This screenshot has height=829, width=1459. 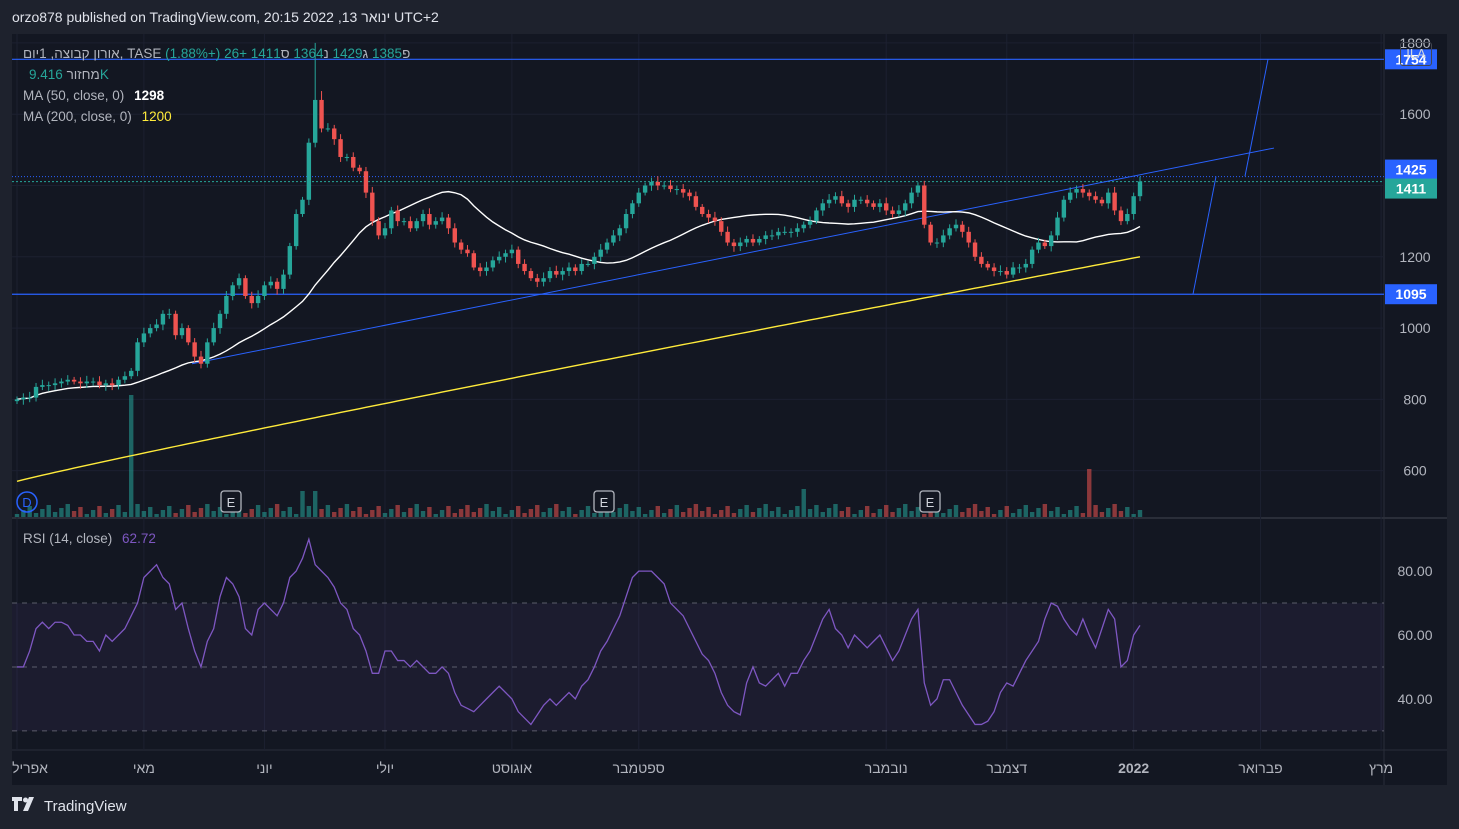 What do you see at coordinates (1414, 571) in the screenshot?
I see `rsi-tick-label: 80.00` at bounding box center [1414, 571].